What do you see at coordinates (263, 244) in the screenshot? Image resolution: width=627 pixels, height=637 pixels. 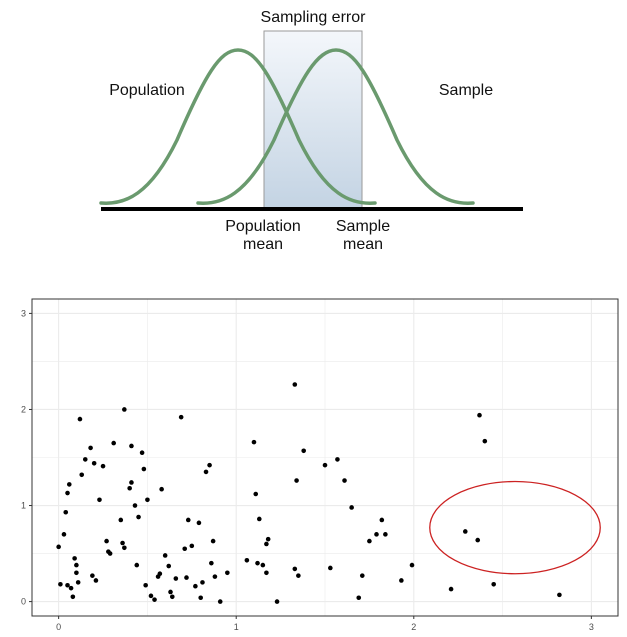 I see `population-mean-label-line2: mean` at bounding box center [263, 244].